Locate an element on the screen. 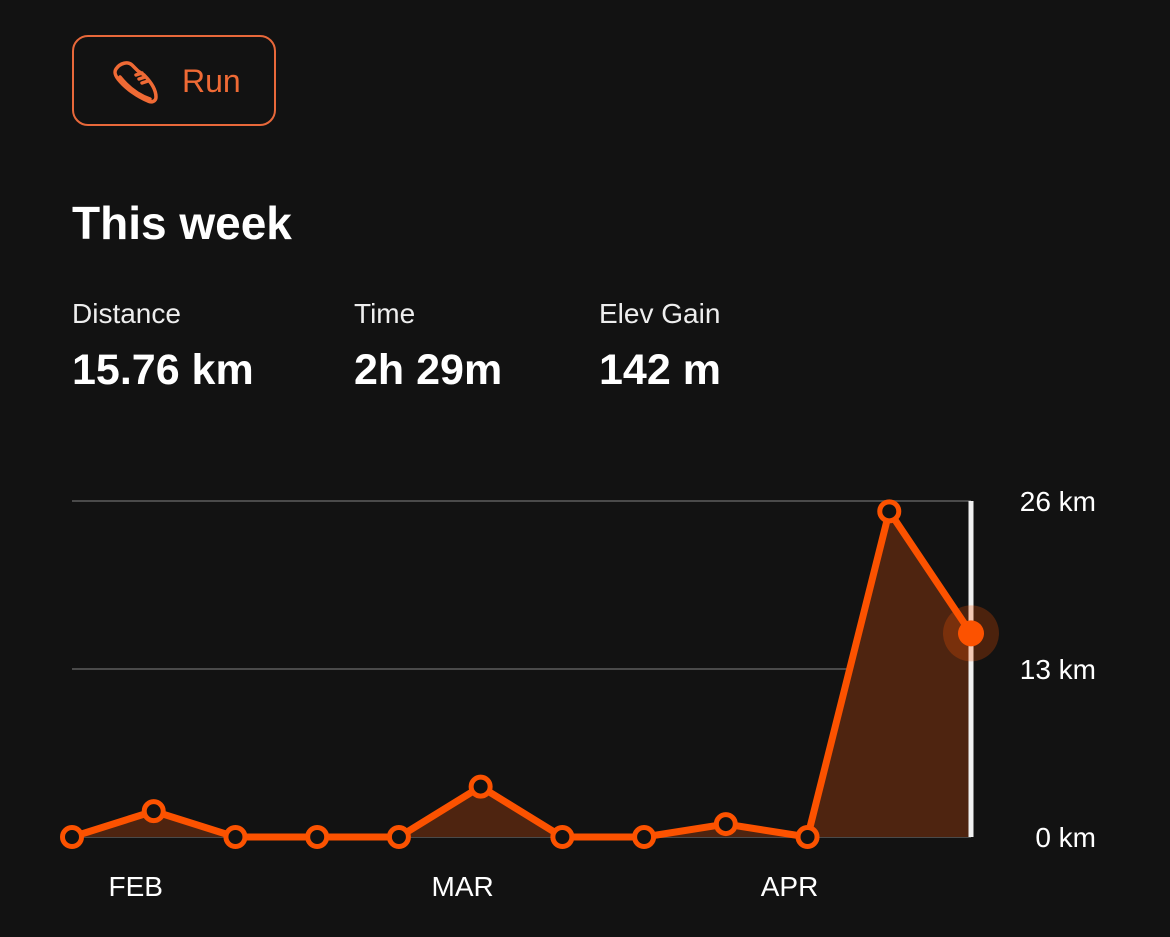 This screenshot has height=937, width=1170. y-tick-label: 26 km is located at coordinates (1058, 501).